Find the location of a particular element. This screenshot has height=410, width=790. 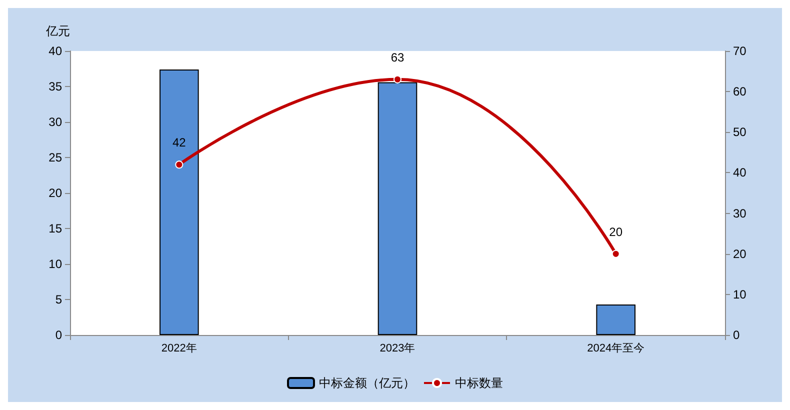

y2-tick-label: 40 is located at coordinates (740, 173).